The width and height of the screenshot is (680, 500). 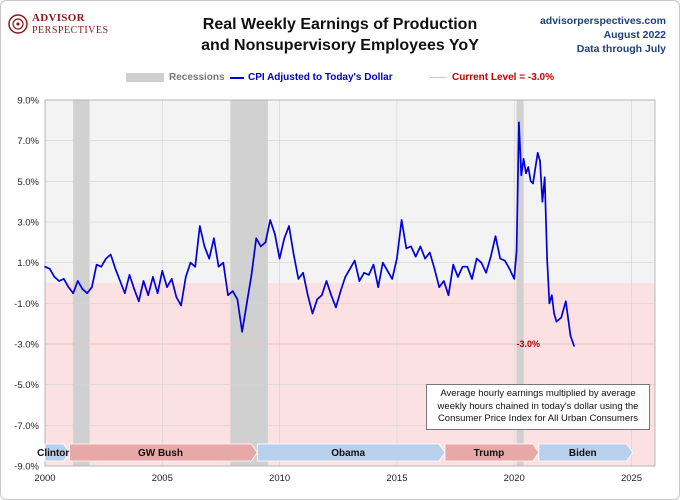 What do you see at coordinates (44, 478) in the screenshot?
I see `x-tick-label: 2000` at bounding box center [44, 478].